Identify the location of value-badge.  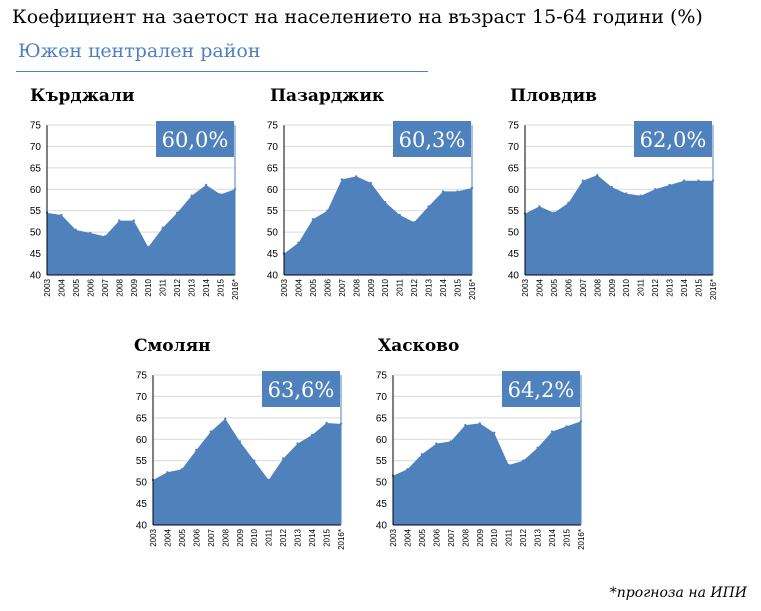
(673, 139).